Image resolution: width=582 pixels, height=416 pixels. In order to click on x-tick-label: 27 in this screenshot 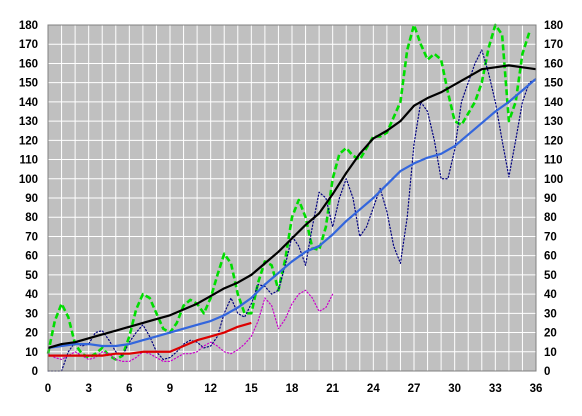, I will do `click(414, 389)`.